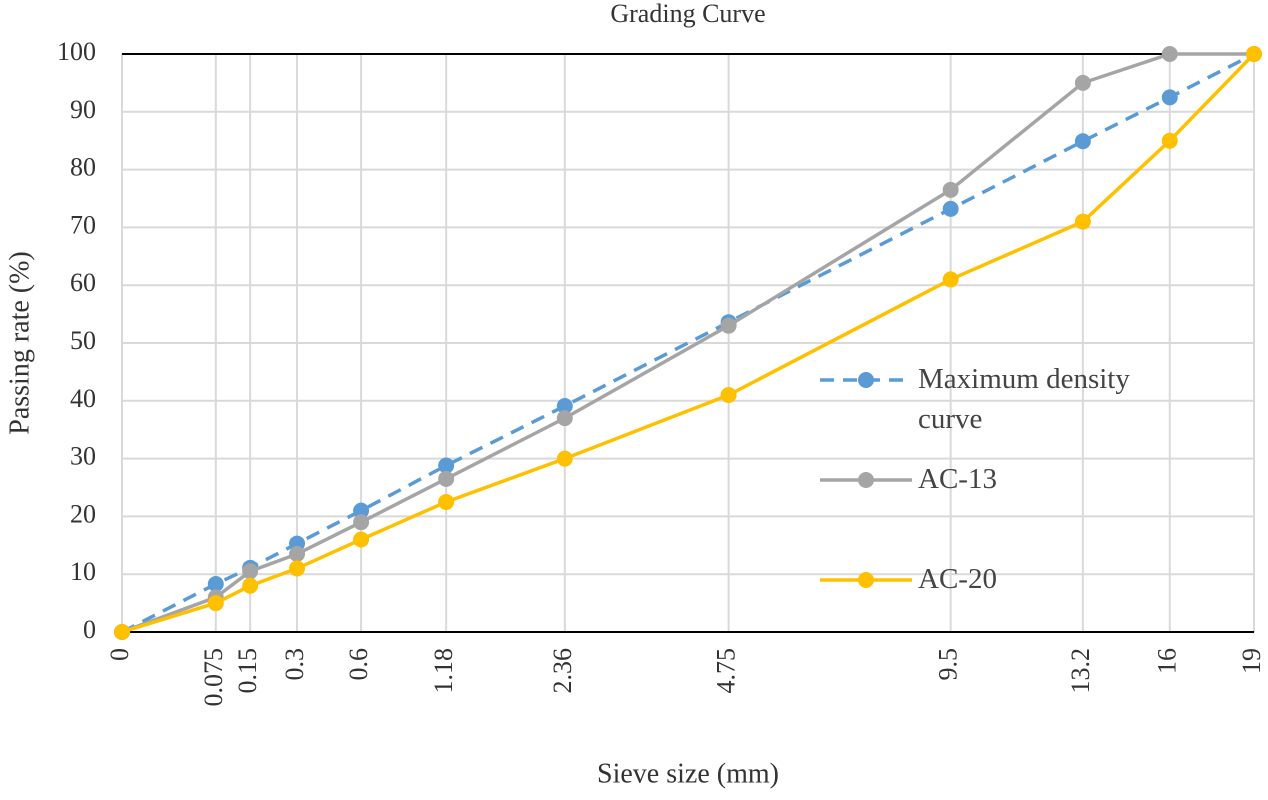 The height and width of the screenshot is (800, 1268). Describe the element at coordinates (83, 282) in the screenshot. I see `y-tick-label: 60` at that location.